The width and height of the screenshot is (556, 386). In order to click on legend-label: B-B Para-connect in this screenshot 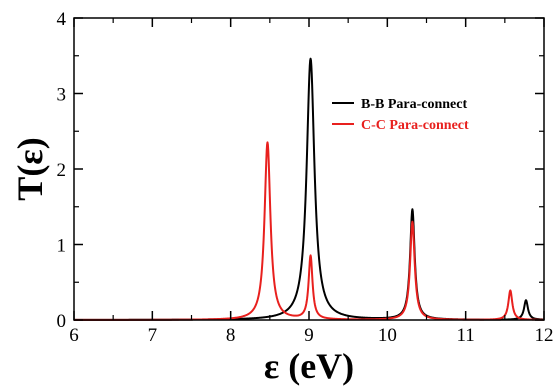, I will do `click(414, 104)`.